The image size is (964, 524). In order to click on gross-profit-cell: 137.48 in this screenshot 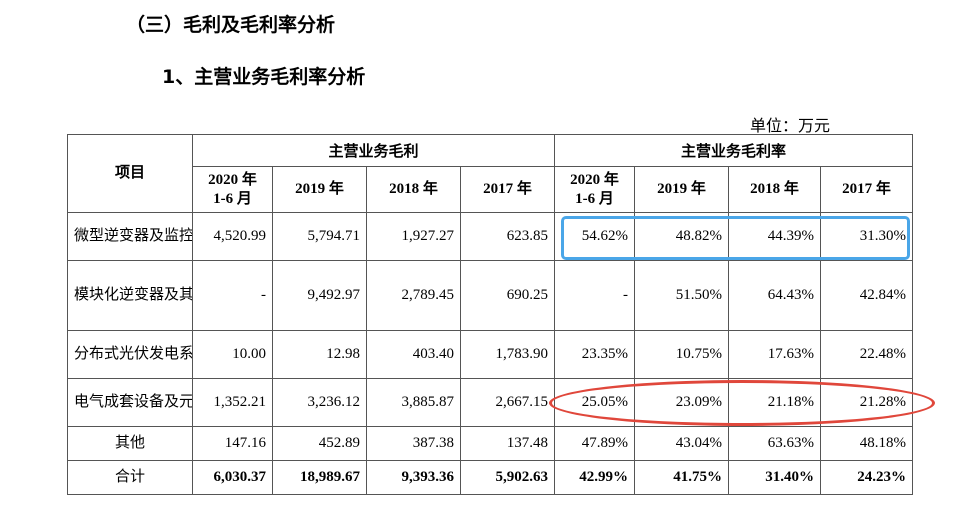, I will do `click(507, 443)`.